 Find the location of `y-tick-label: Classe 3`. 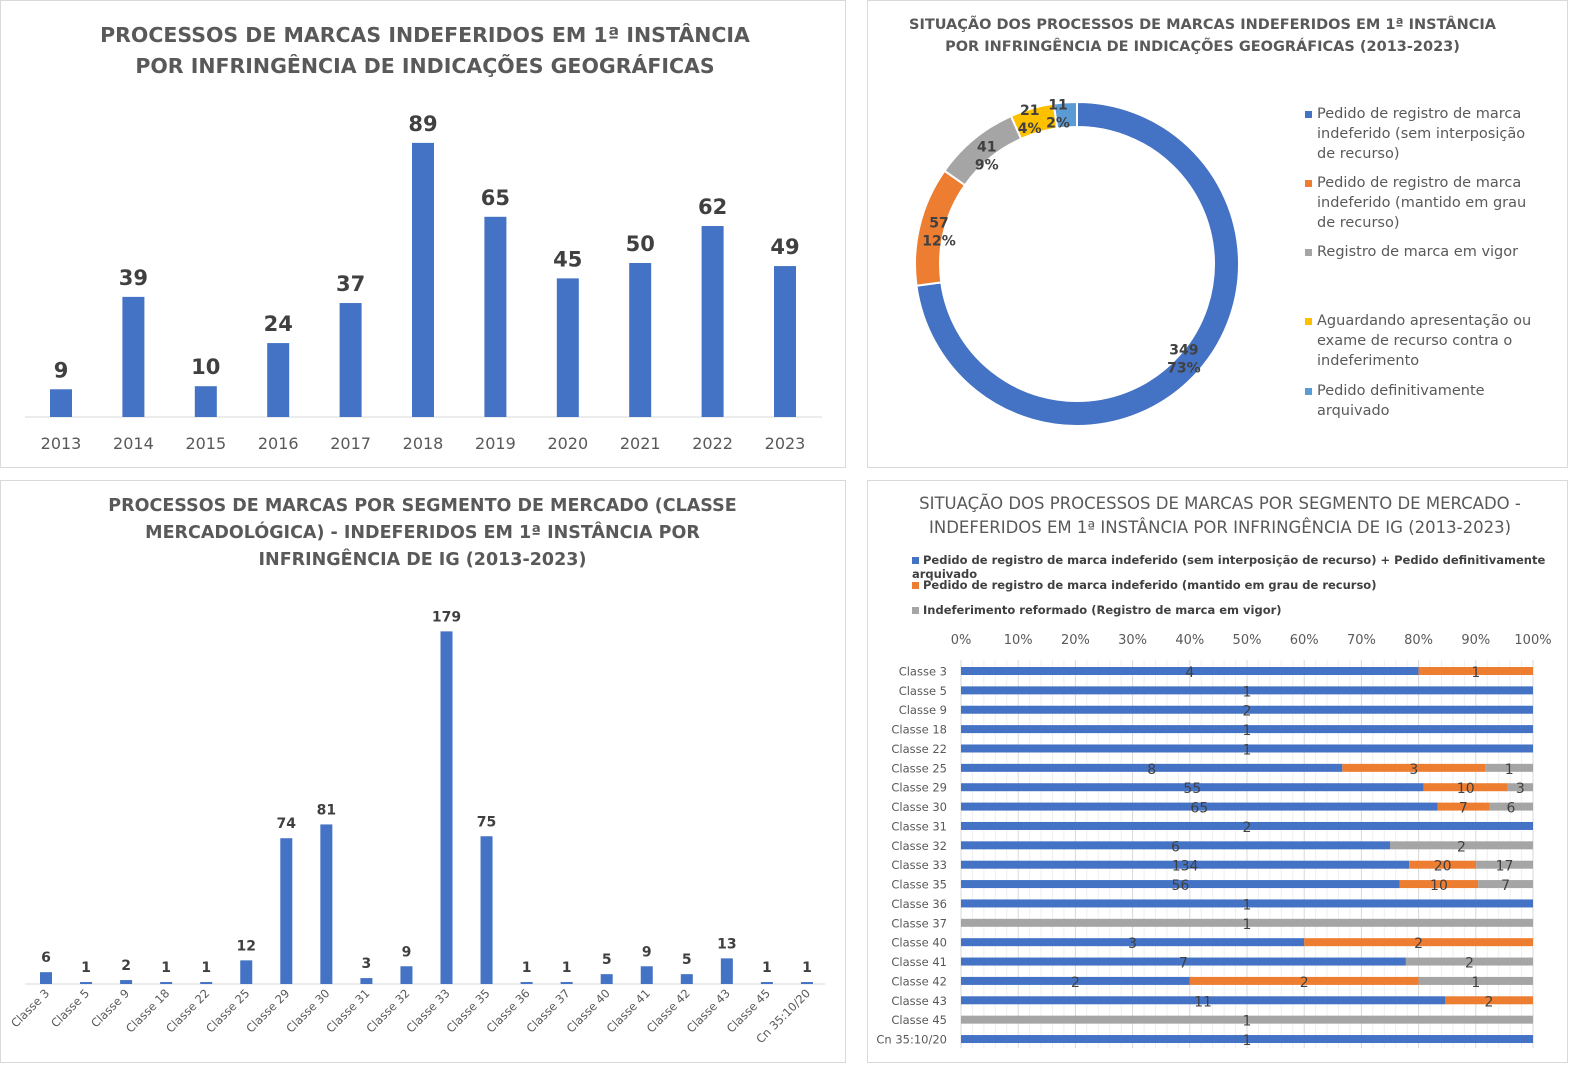

y-tick-label: Classe 3 is located at coordinates (923, 672).